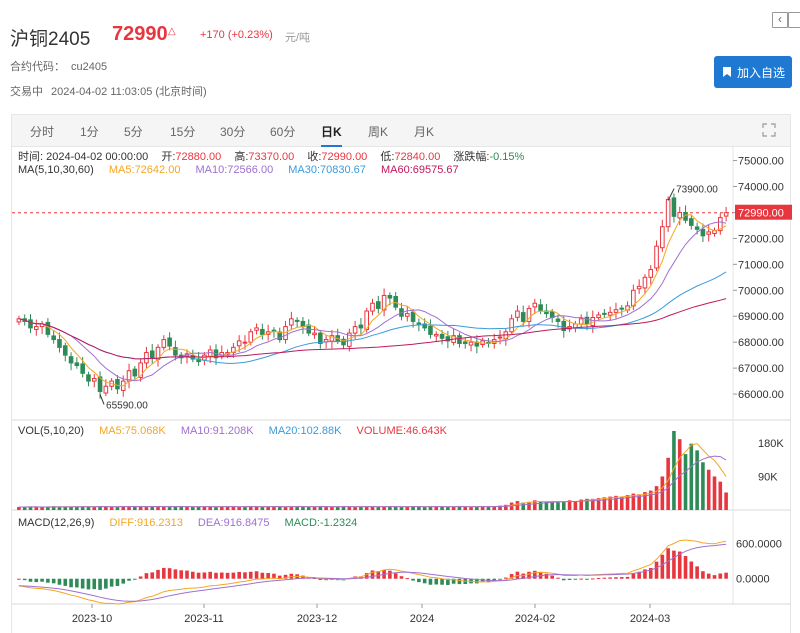 The image size is (800, 633). I want to click on tab-timeshare: 分时, so click(42, 132).